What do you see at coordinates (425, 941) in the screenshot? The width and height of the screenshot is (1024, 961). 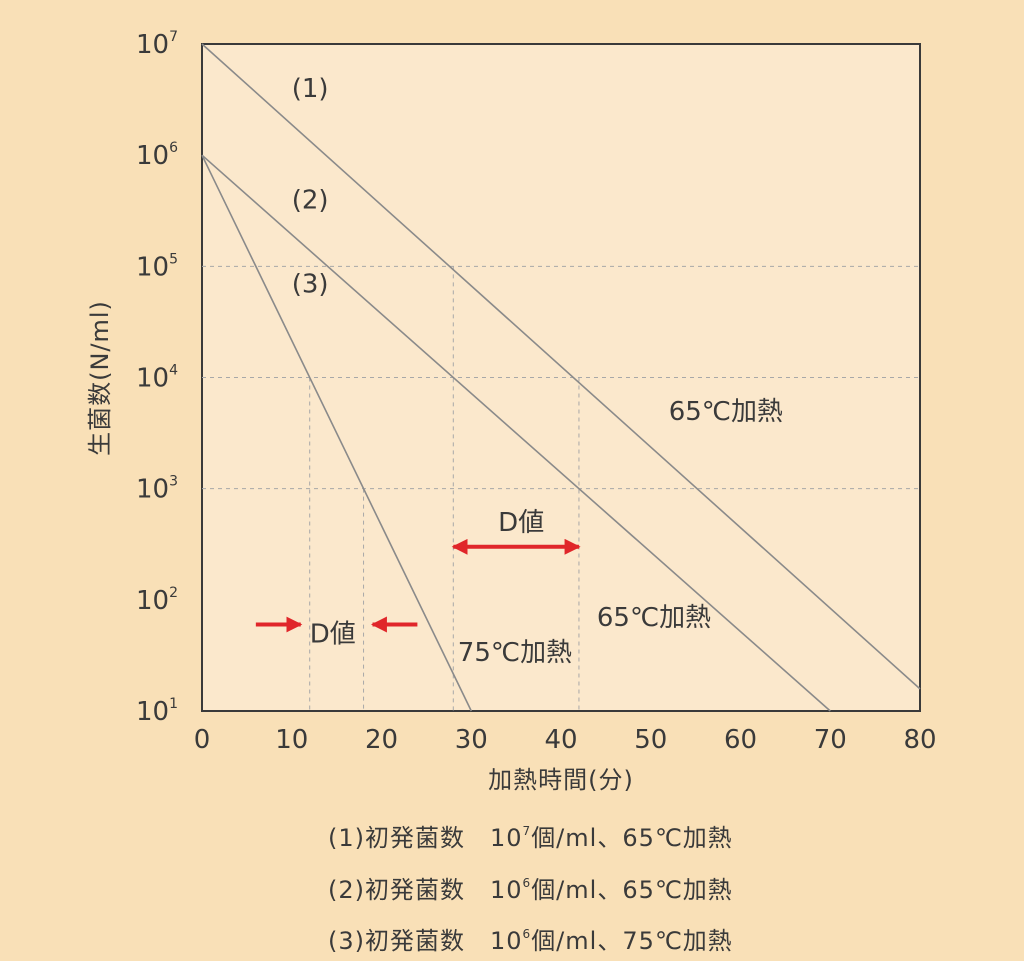 I see `legend-prefix: (3)初発菌数 10` at bounding box center [425, 941].